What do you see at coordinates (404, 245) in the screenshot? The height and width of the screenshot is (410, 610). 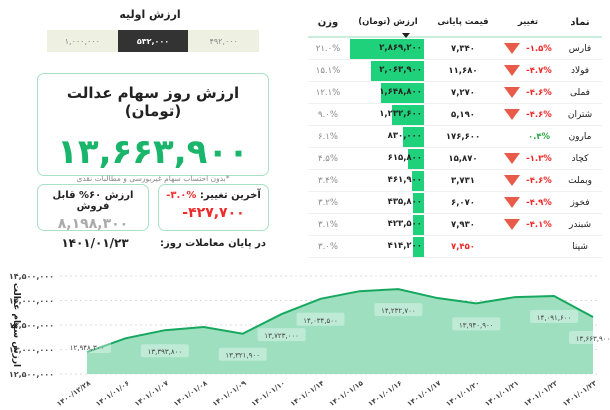 I see `row-value: ۴۱۴,۲۰۰` at bounding box center [404, 245].